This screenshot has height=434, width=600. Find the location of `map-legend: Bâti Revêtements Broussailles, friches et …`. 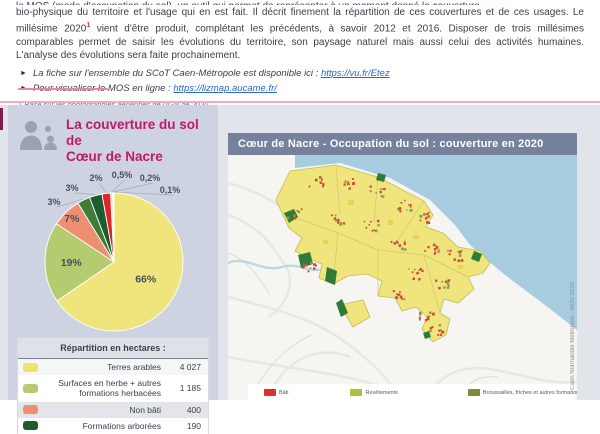

map-legend: Bâti Revêtements Broussailles, friches et … is located at coordinates (411, 392).